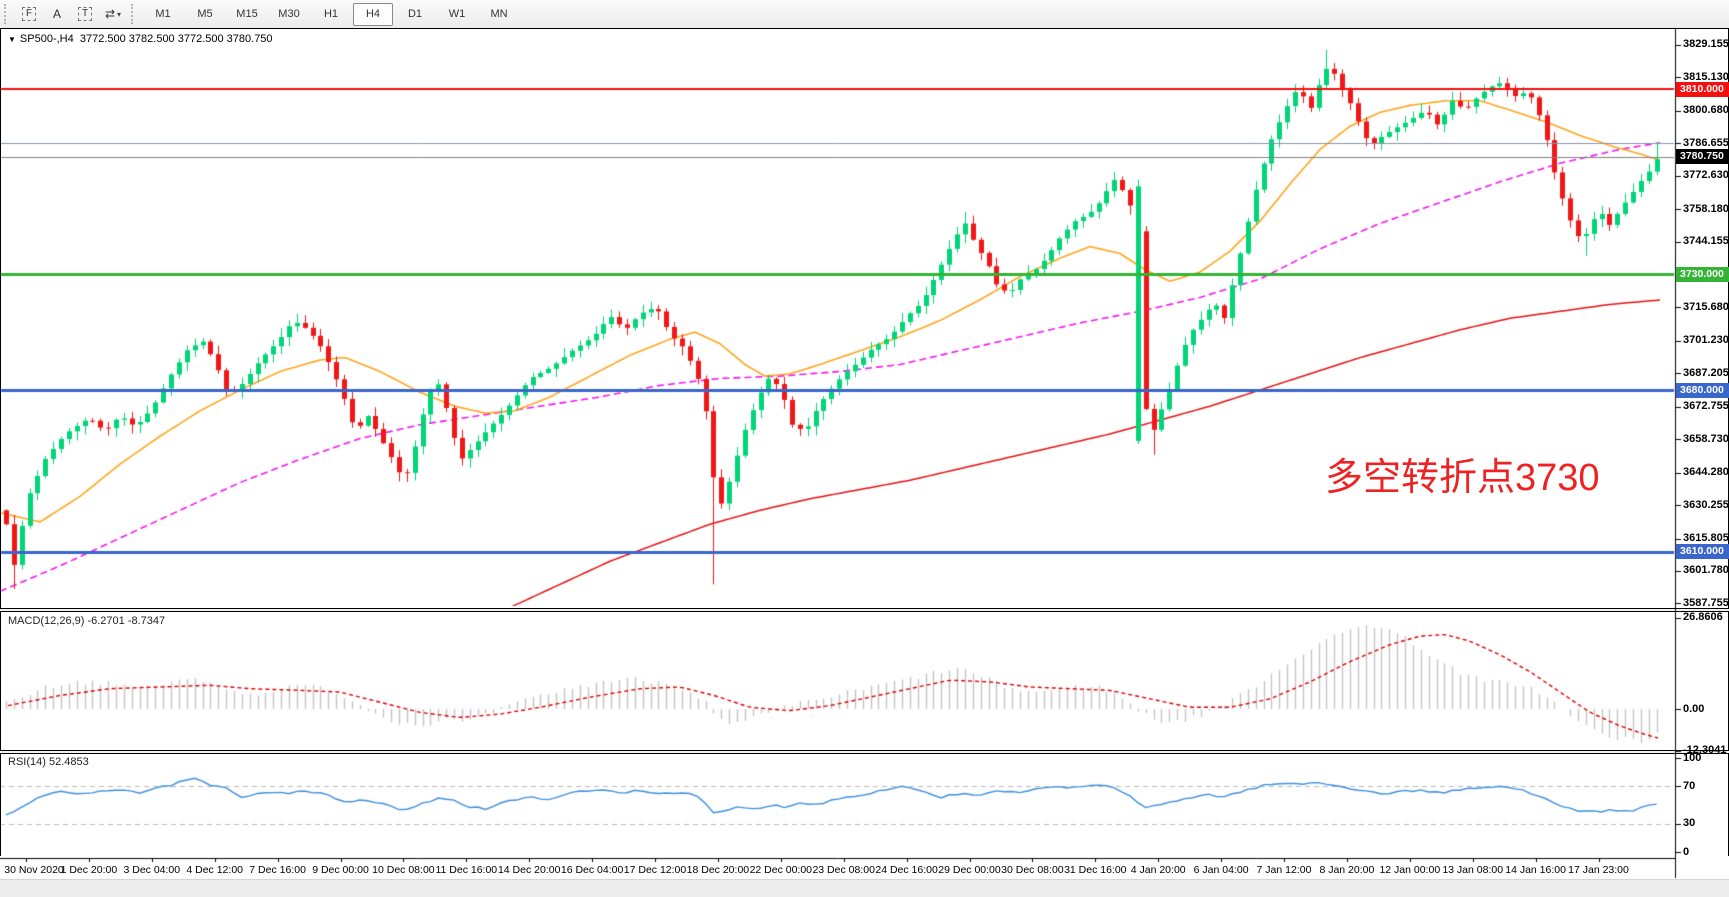 The image size is (1729, 897). I want to click on time-axis-label: 29 Dec 00:00, so click(969, 870).